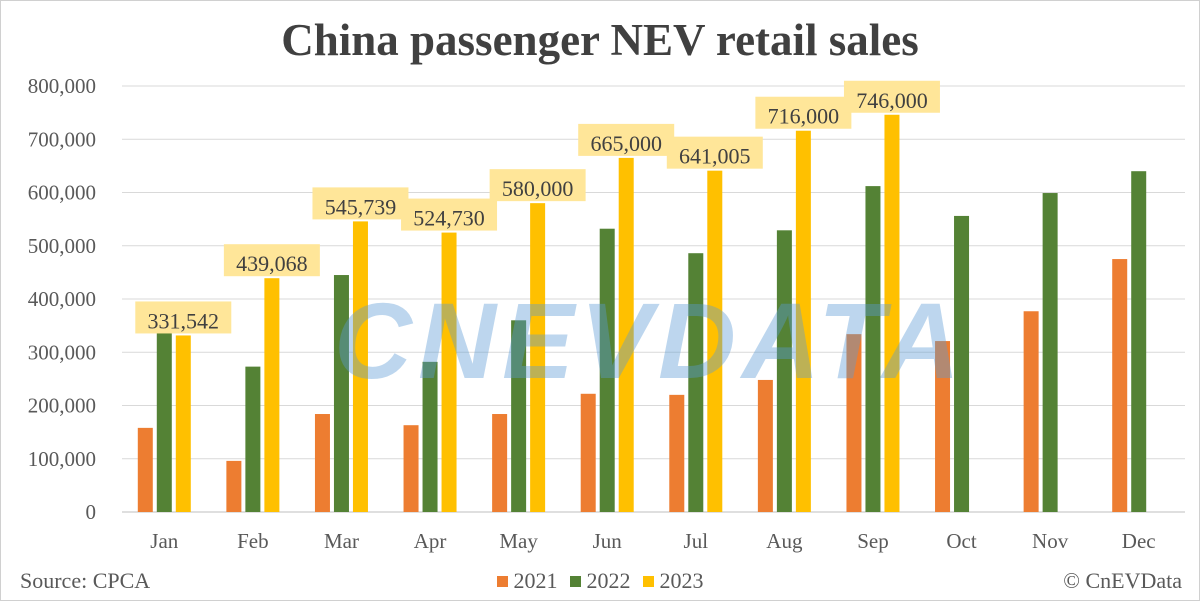 The image size is (1200, 601). Describe the element at coordinates (322, 463) in the screenshot. I see `bar-2021-Mar` at that location.